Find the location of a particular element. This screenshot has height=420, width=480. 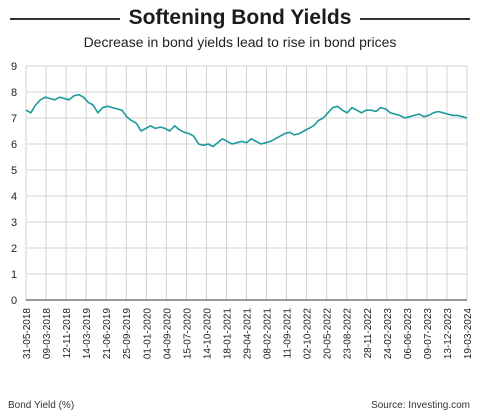

x-tick-label: 08-02-2021 is located at coordinates (268, 334).